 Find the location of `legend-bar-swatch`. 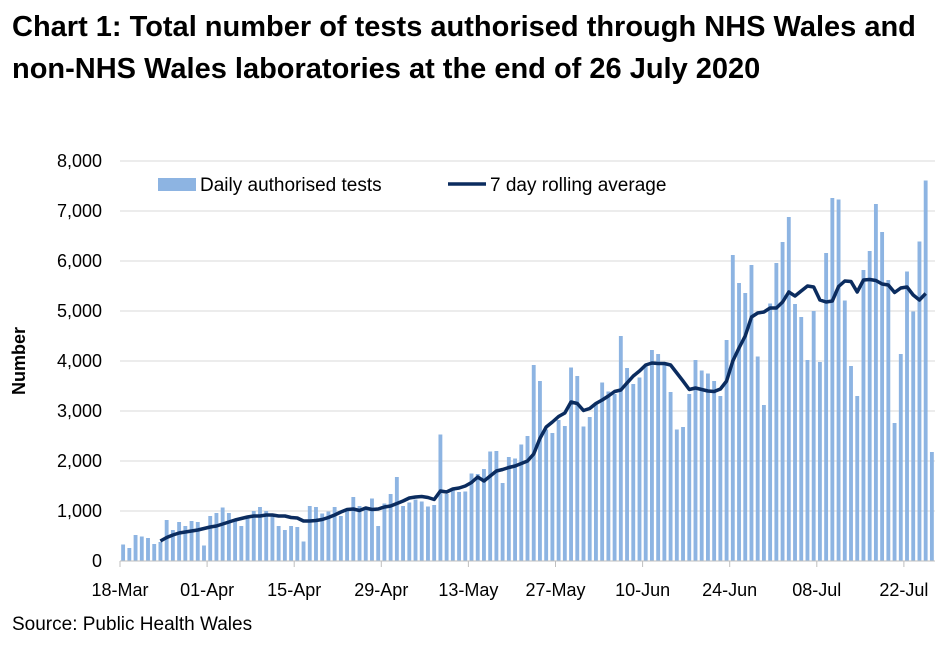

legend-bar-swatch is located at coordinates (177, 184).